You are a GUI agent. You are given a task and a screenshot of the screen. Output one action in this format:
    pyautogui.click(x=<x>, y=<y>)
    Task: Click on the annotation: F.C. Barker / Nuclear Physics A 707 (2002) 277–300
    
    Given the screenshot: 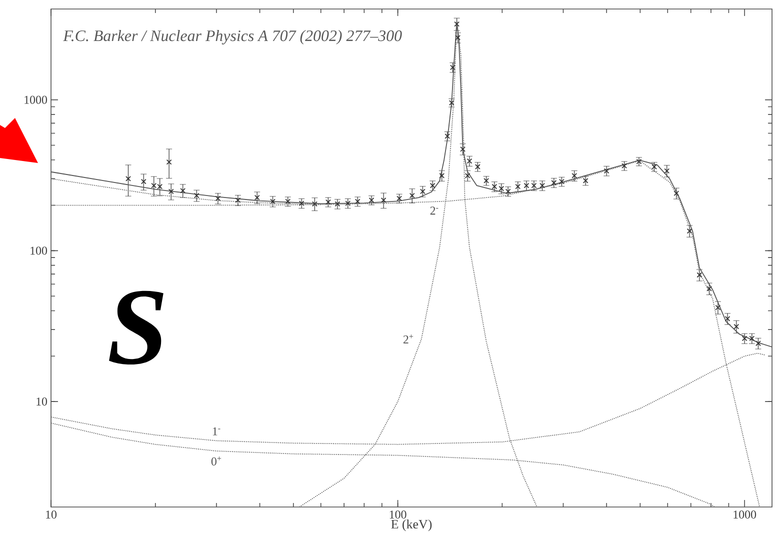 What is the action you would take?
    pyautogui.click(x=232, y=37)
    